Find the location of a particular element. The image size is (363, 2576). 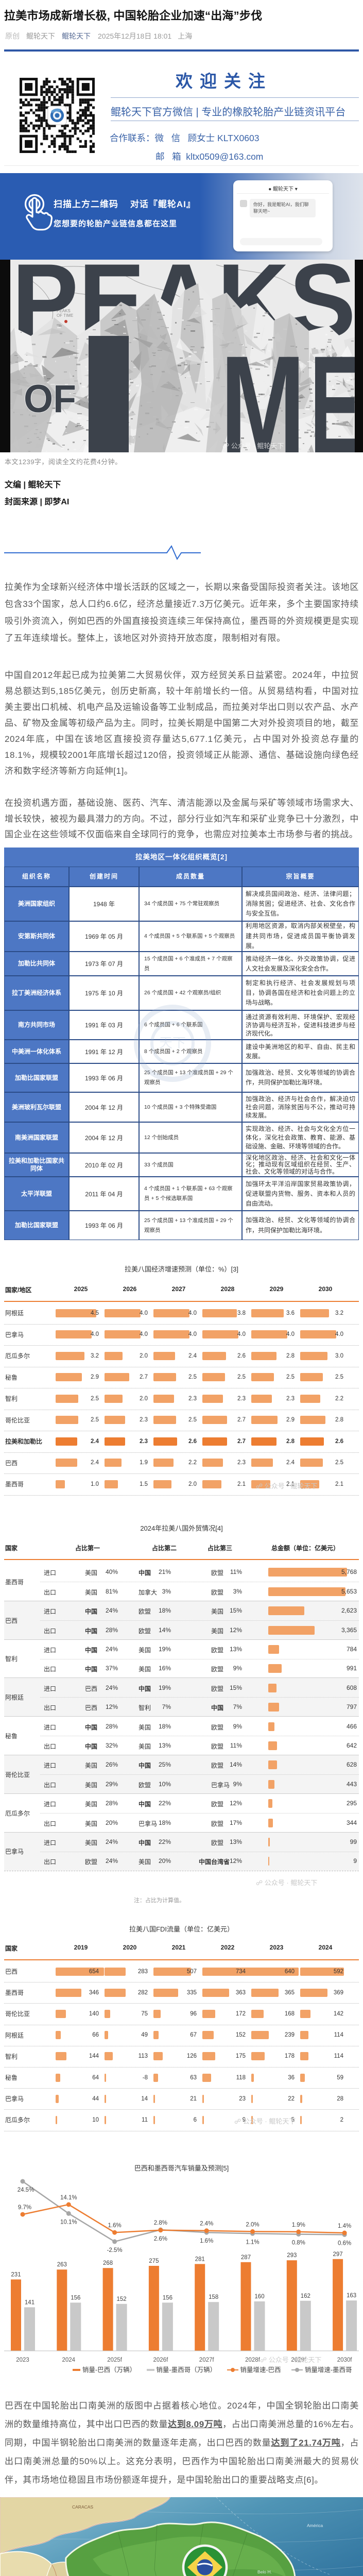

svg-text: 287 is located at coordinates (246, 2258).